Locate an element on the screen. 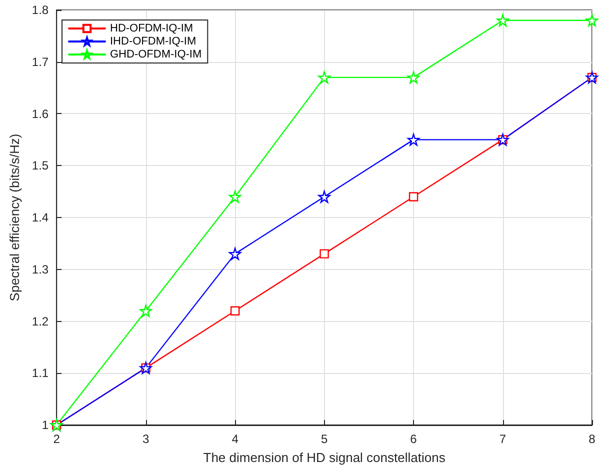  x-tick-label: 4 is located at coordinates (235, 439).